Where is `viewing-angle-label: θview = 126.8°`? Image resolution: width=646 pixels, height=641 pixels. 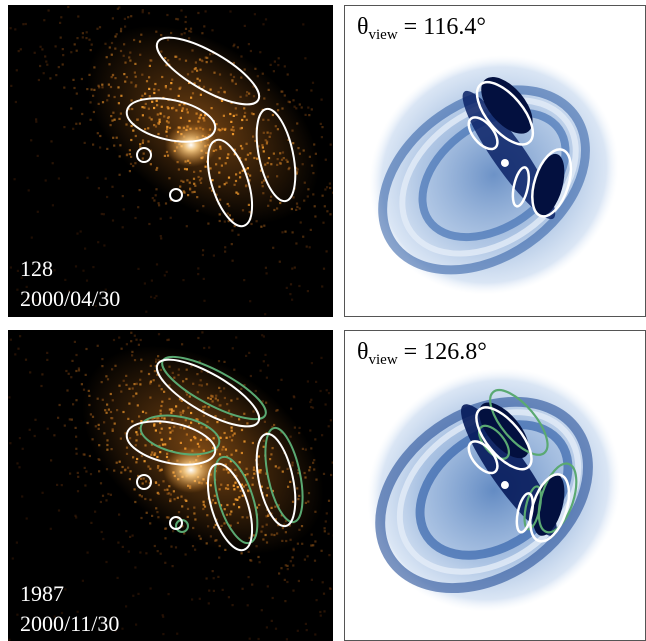 viewing-angle-label: θview = 126.8° is located at coordinates (422, 356).